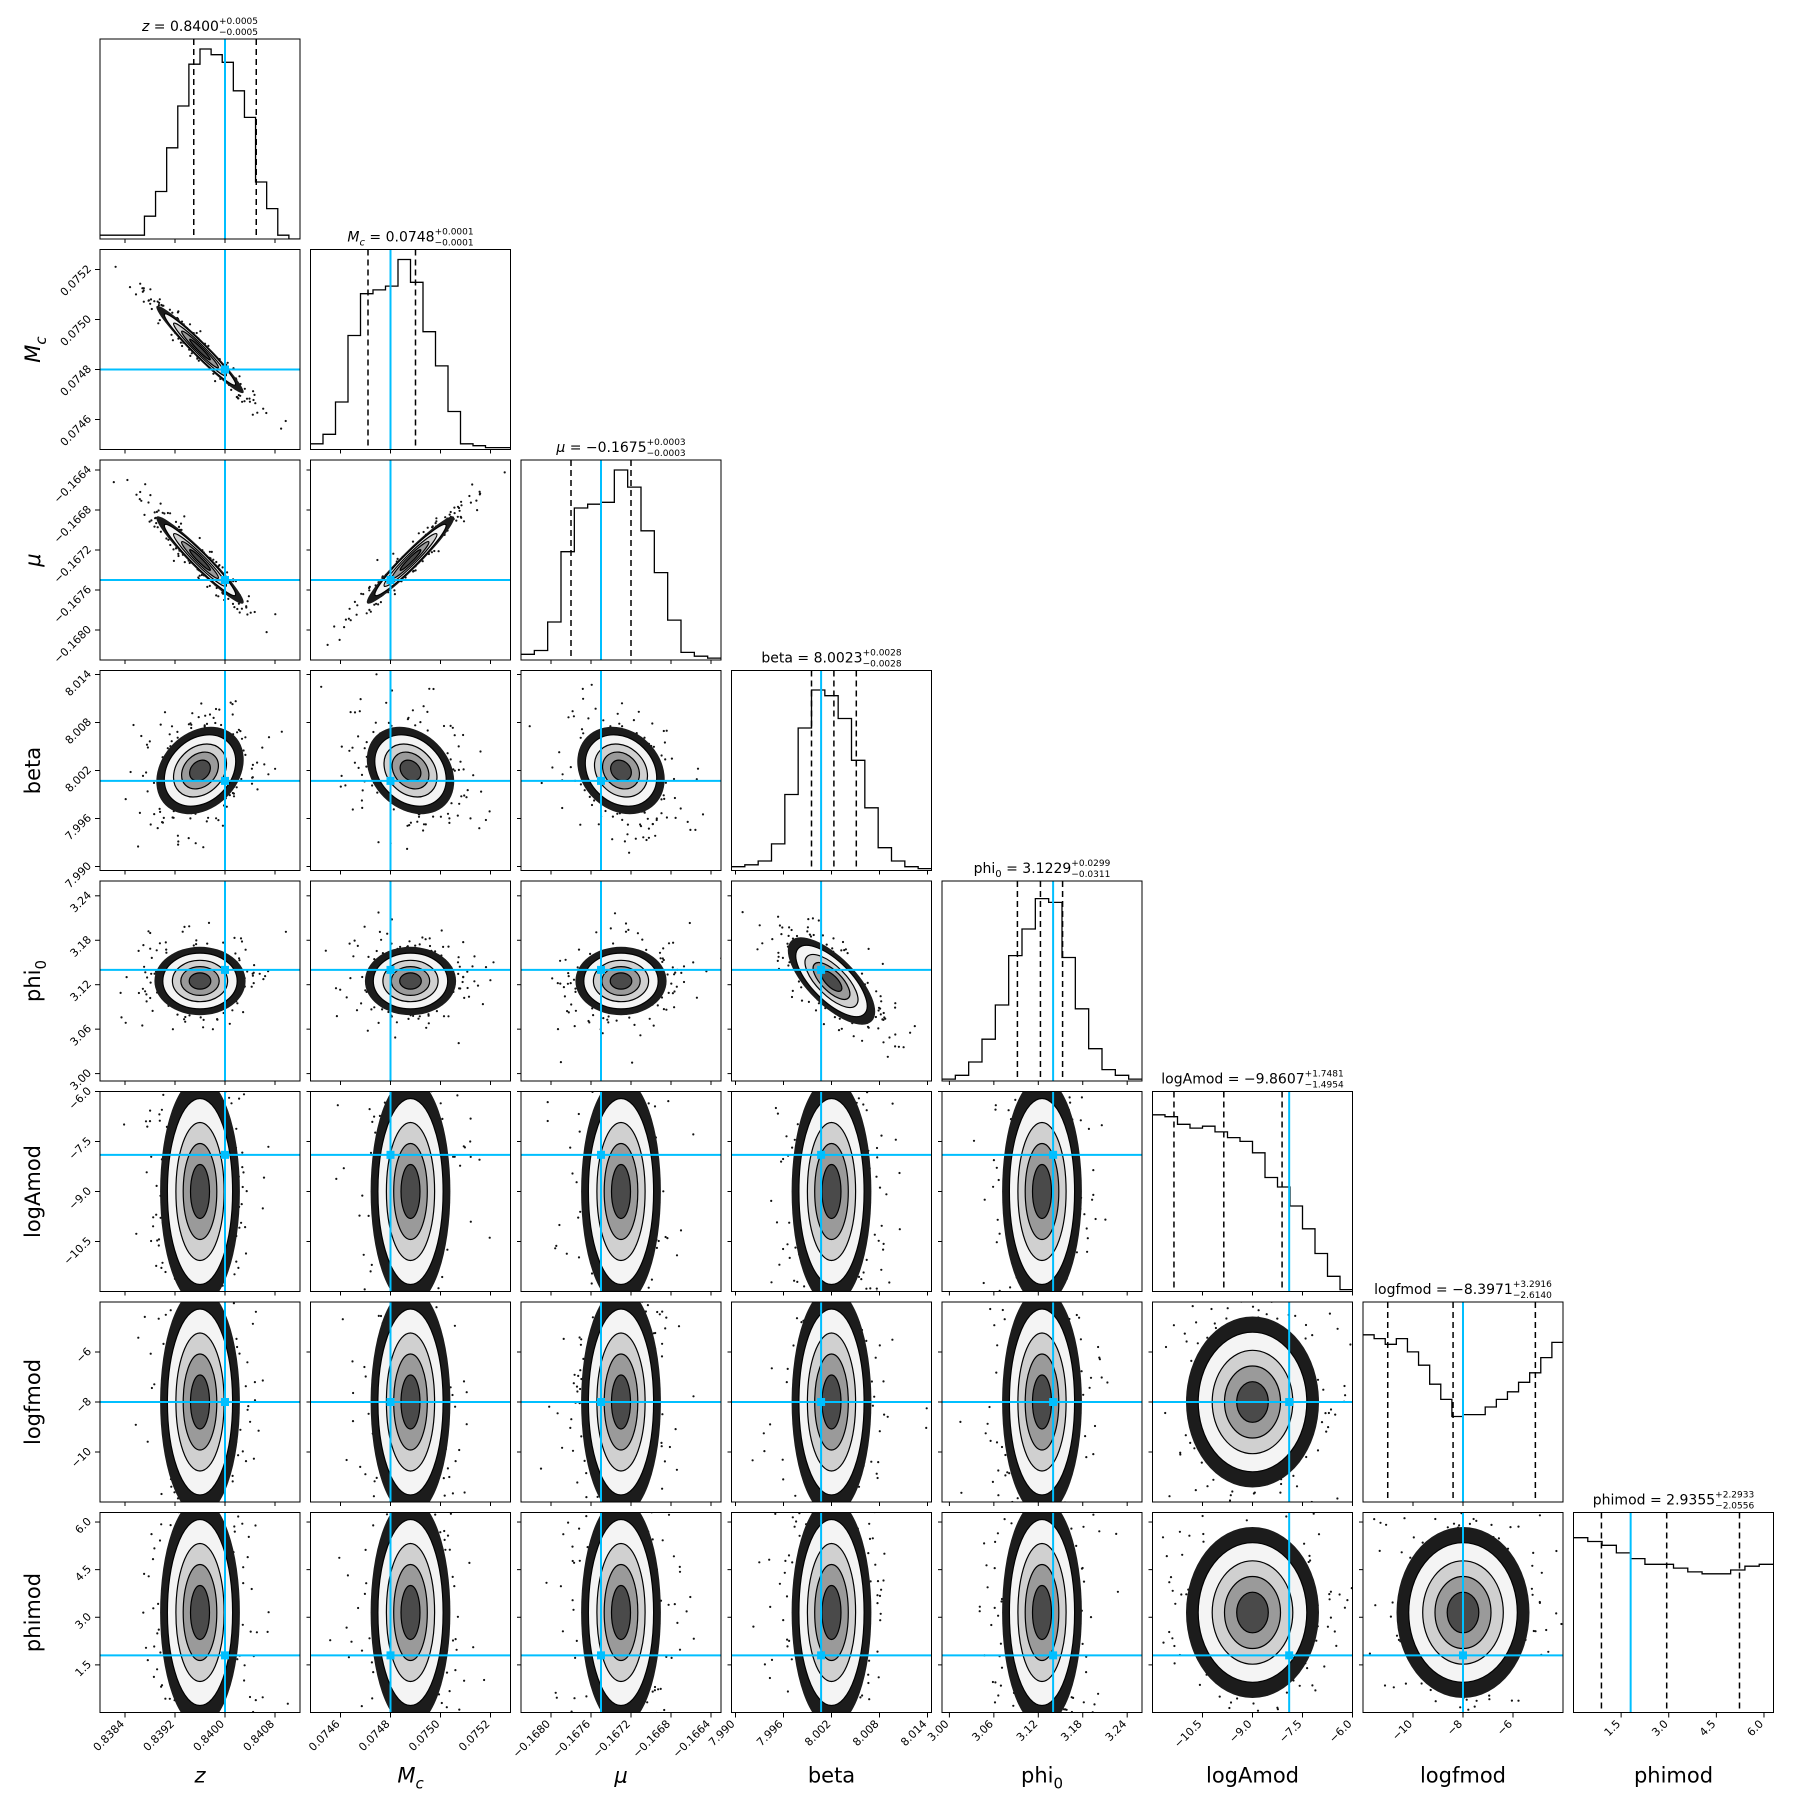  I want to click on histogram-mu, so click(621, 564).